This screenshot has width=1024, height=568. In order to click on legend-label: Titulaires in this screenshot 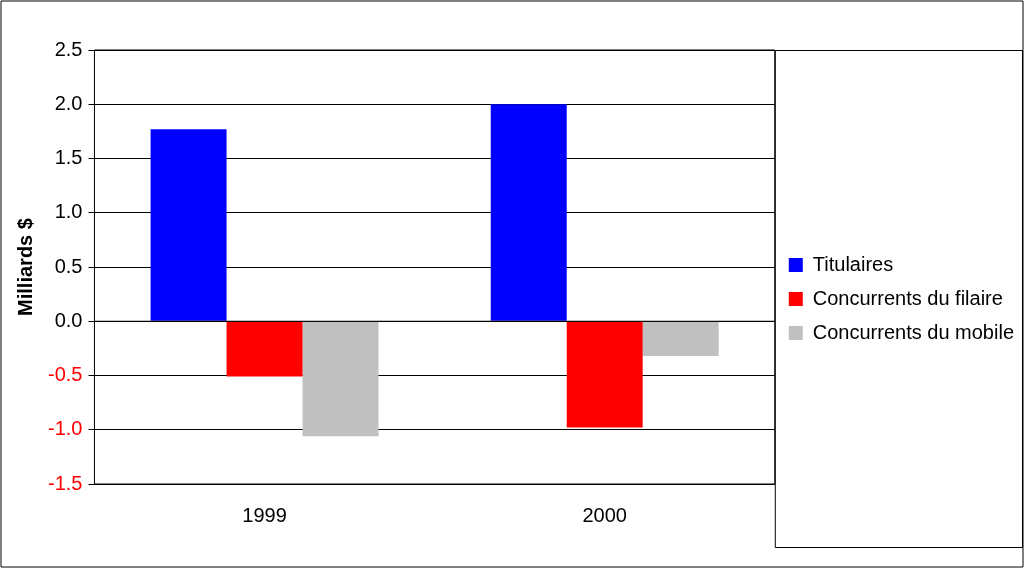, I will do `click(853, 263)`.